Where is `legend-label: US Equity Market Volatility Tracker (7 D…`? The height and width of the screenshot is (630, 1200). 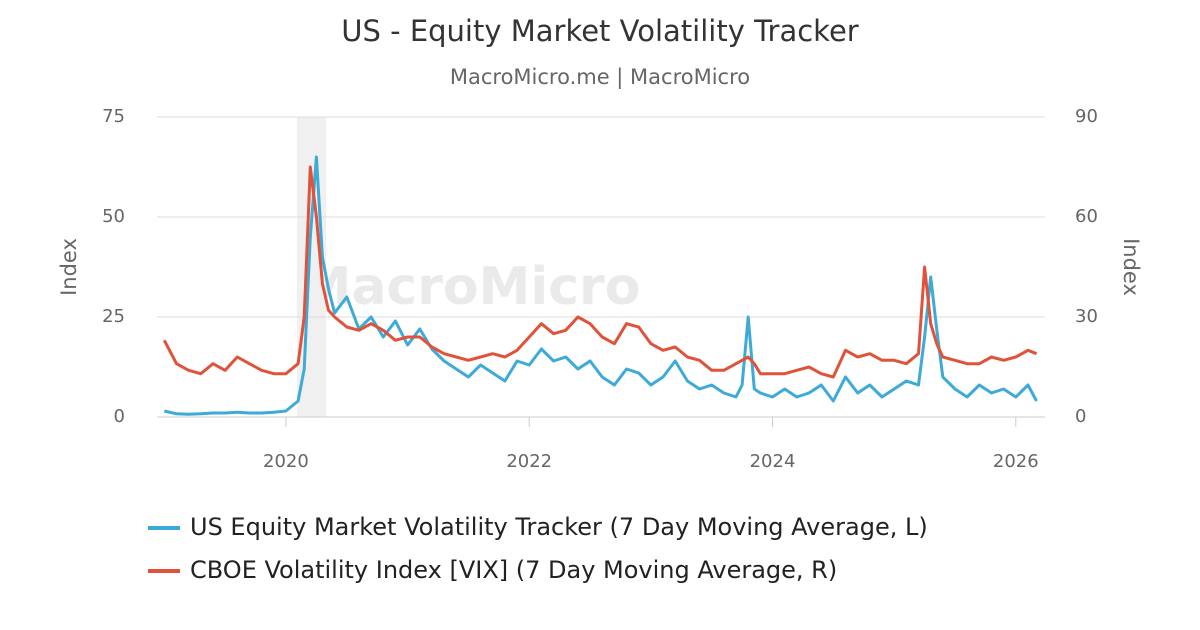 legend-label: US Equity Market Volatility Tracker (7 D… is located at coordinates (559, 527).